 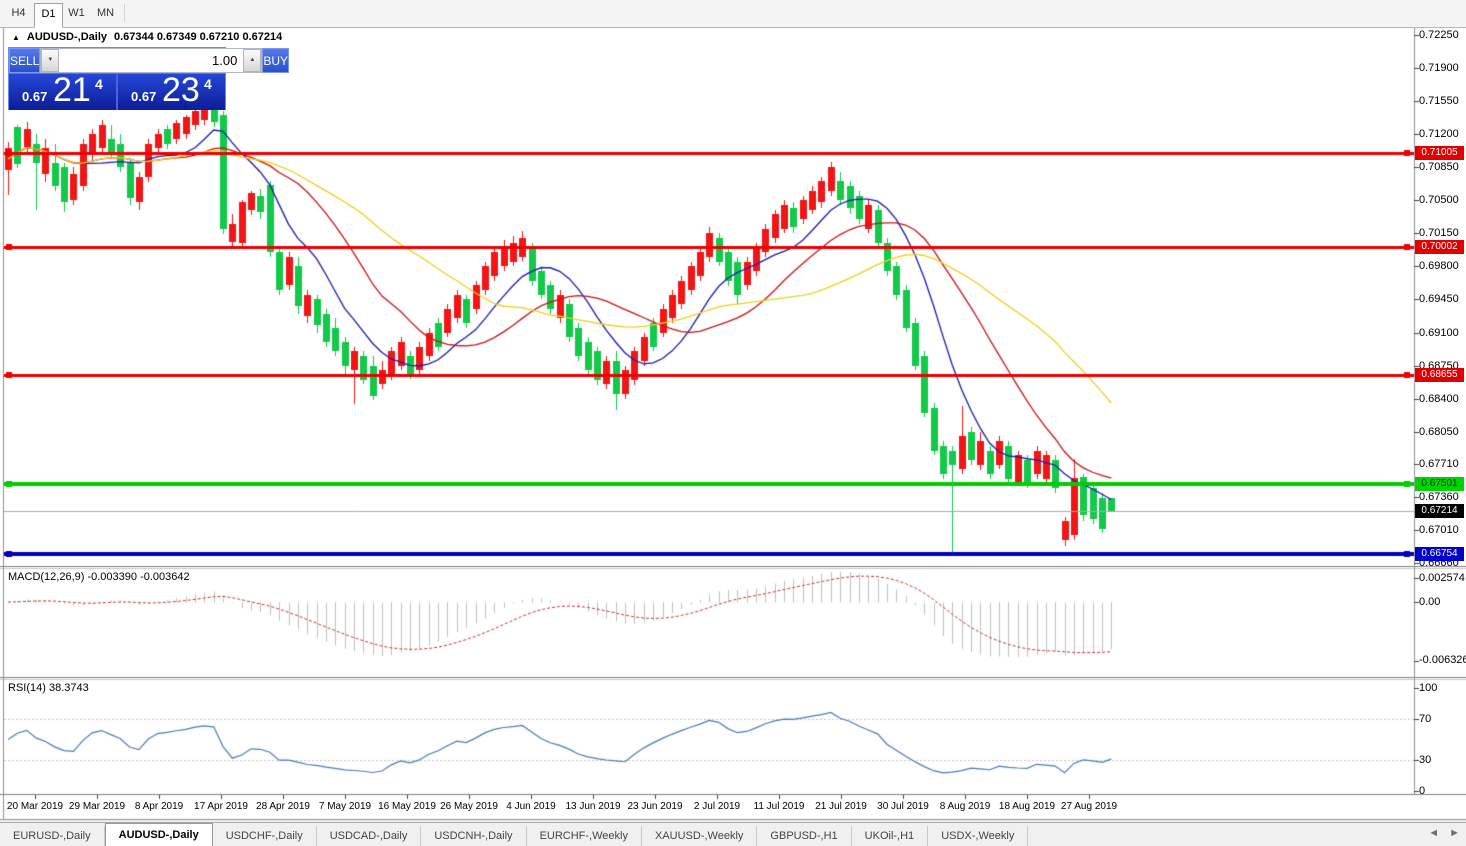 I want to click on date-label: 11 Jul 2019, so click(x=779, y=806).